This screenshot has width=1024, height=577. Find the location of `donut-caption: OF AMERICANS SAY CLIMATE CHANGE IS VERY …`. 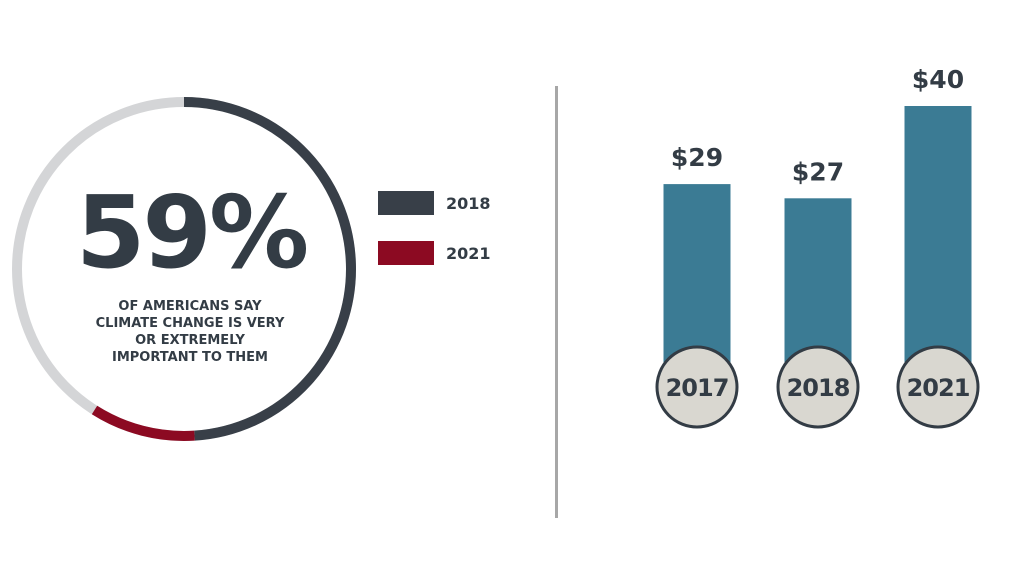

donut-caption: OF AMERICANS SAY CLIMATE CHANGE IS VERY … is located at coordinates (190, 332).